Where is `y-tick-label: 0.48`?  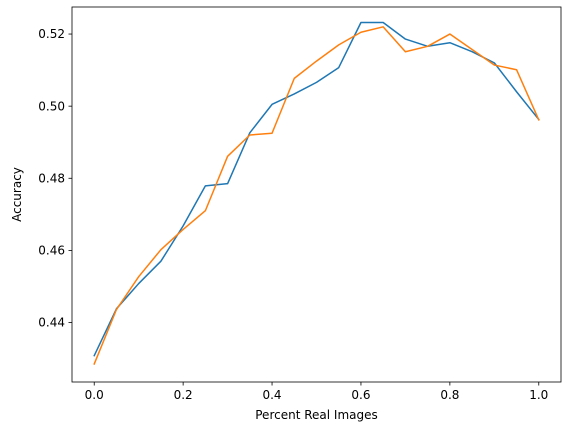 y-tick-label: 0.48 is located at coordinates (51, 178).